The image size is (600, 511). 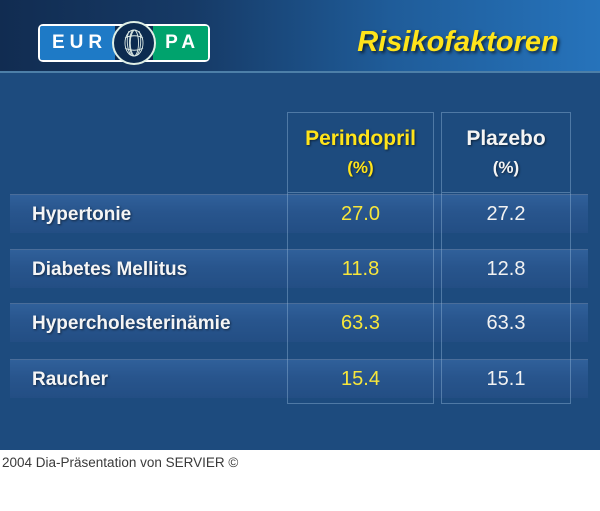 What do you see at coordinates (82, 214) in the screenshot?
I see `row-label: Hypertonie` at bounding box center [82, 214].